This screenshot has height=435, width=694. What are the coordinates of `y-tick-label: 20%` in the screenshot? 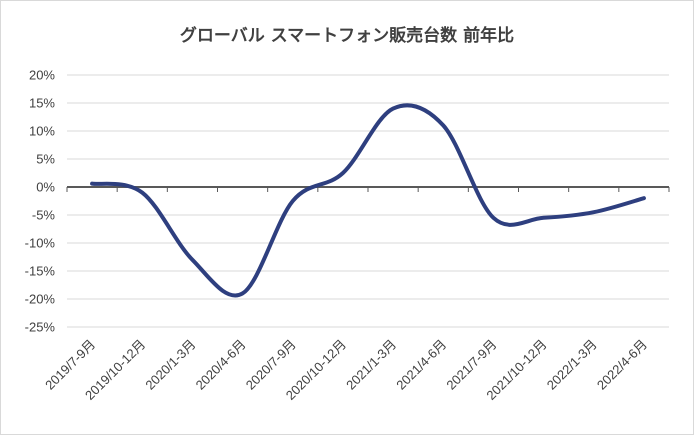 It's located at (42, 75).